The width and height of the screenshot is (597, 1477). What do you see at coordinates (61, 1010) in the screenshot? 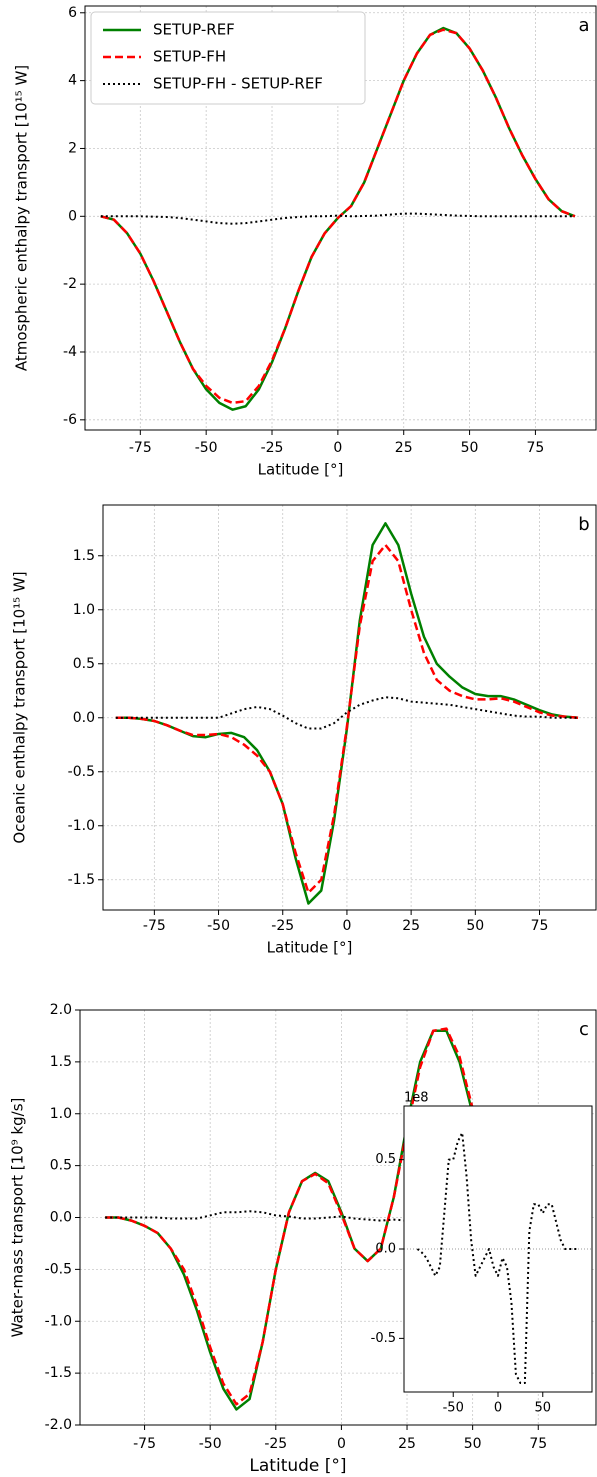
I see `y-tick-label: 2.0` at bounding box center [61, 1010].